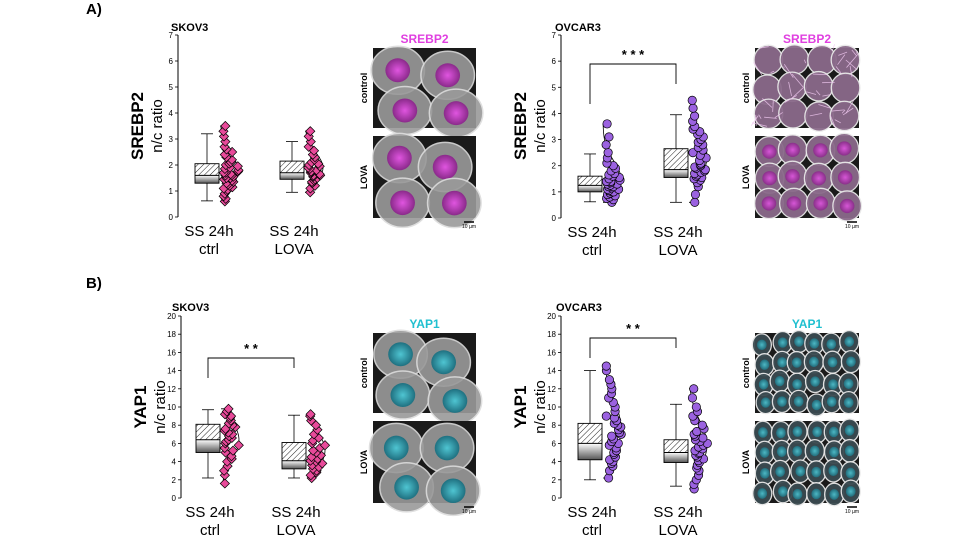  I want to click on micrograph-panel-0: SREBP2 control LOVA 10 µm, so click(421, 131).